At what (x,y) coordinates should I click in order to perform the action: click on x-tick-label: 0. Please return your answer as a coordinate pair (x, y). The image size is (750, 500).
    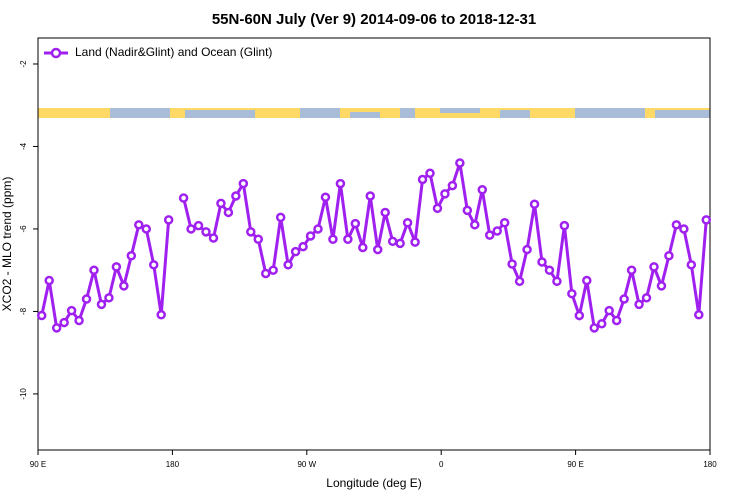
    Looking at the image, I should click on (441, 464).